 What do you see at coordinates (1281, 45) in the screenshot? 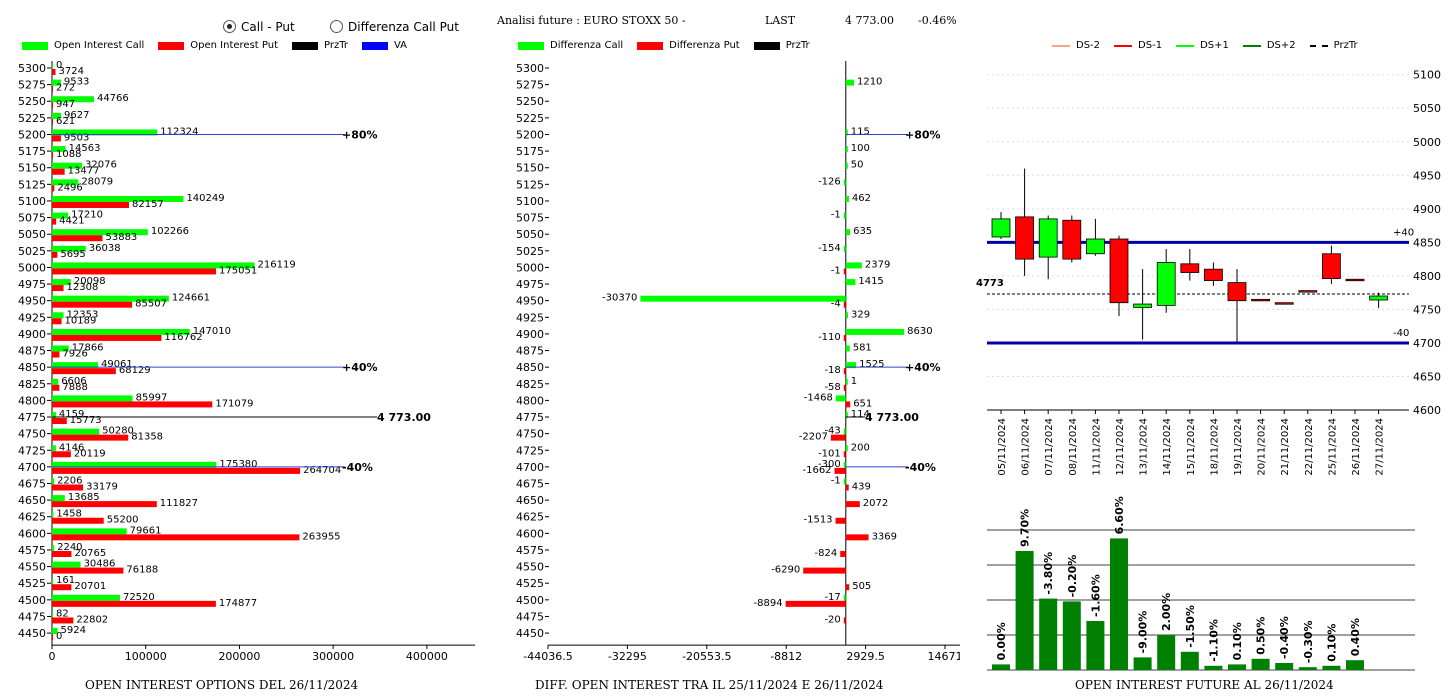
I see `legend-label: DS+2` at bounding box center [1281, 45].